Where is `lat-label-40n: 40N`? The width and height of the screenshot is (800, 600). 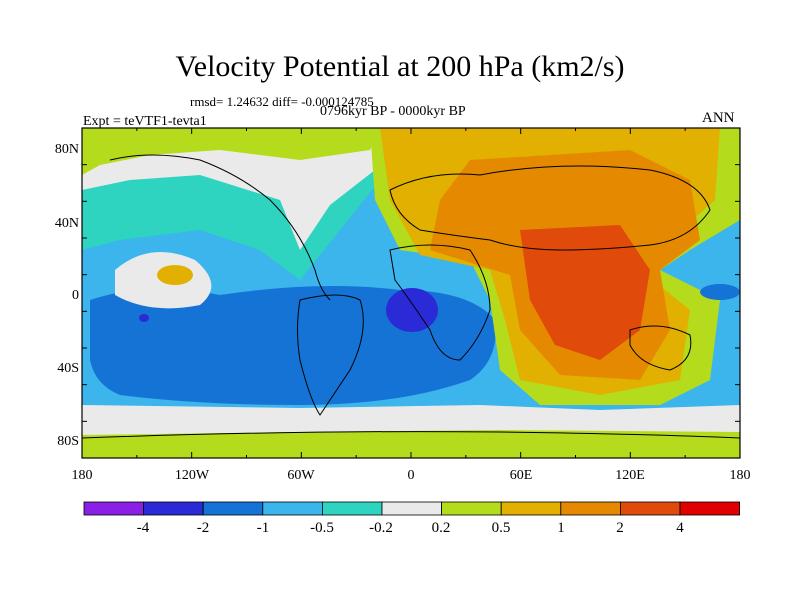 lat-label-40n: 40N is located at coordinates (66, 223).